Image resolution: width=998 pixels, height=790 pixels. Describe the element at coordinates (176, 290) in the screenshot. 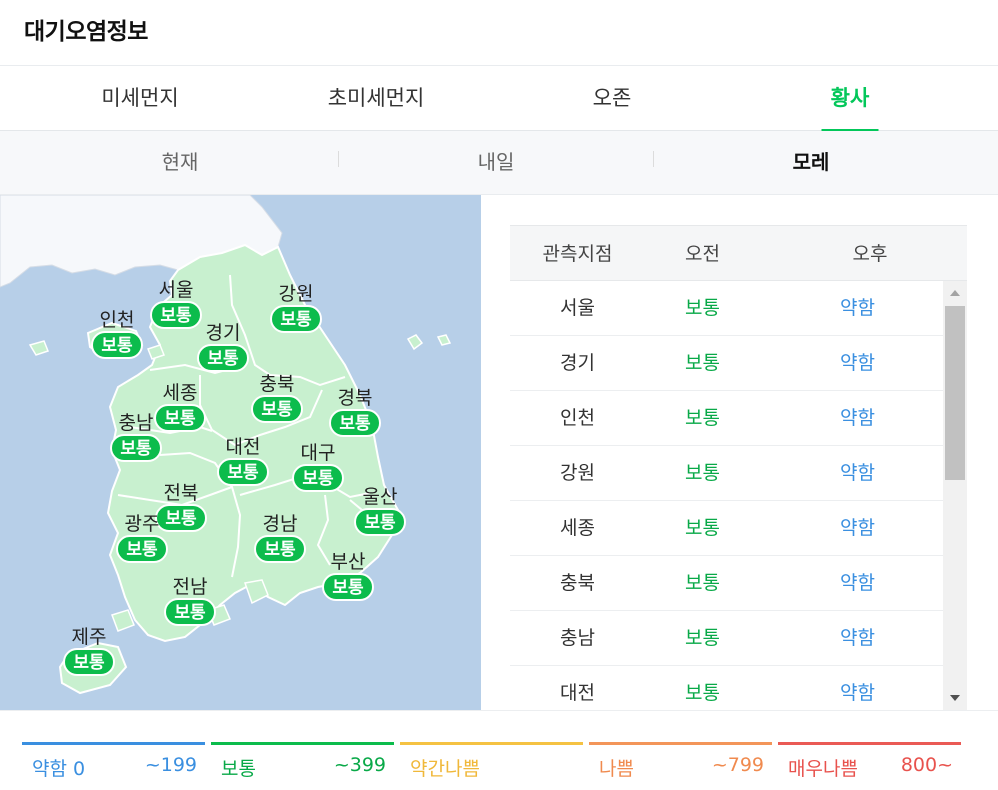

I see `region-name: 서울` at that location.